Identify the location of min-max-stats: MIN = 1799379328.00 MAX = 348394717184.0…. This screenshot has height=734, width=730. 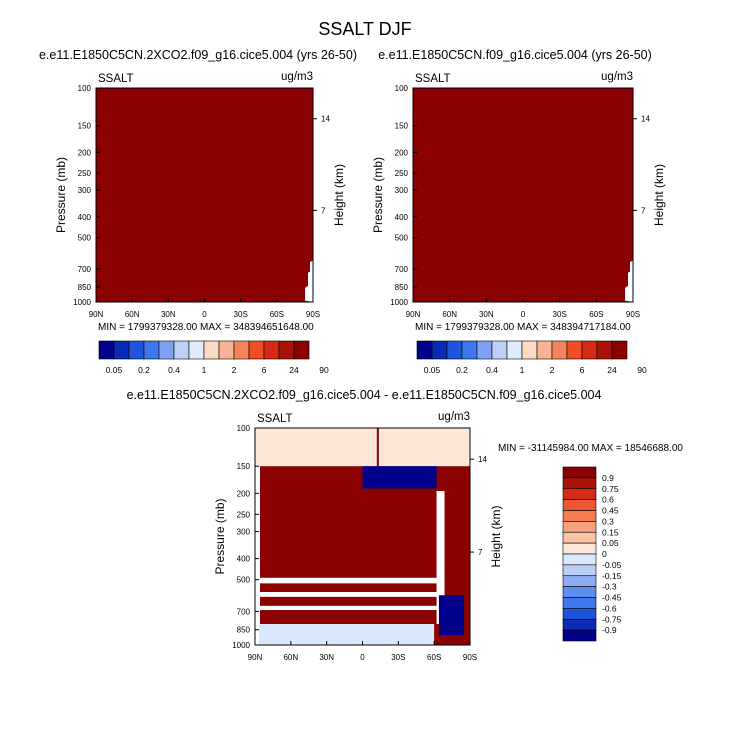
(523, 327).